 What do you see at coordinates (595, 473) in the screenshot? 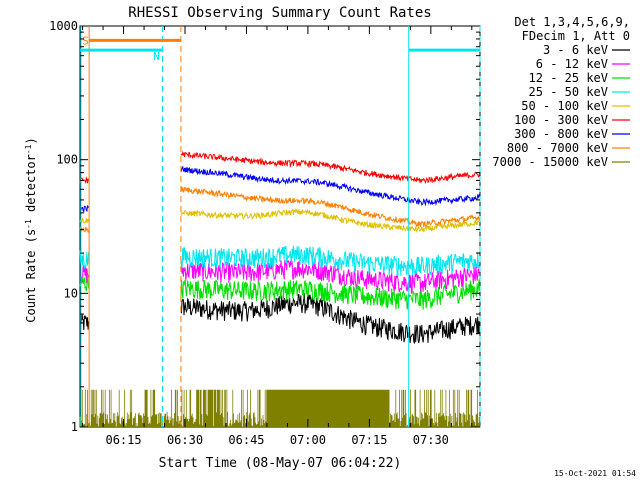
I see `footer-timestamp: 15-Oct-2021 01:54` at bounding box center [595, 473].